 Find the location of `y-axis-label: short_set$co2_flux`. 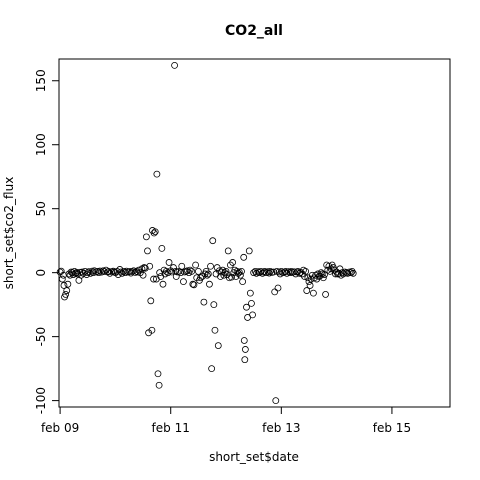

y-axis-label: short_set$co2_flux is located at coordinates (9, 233).